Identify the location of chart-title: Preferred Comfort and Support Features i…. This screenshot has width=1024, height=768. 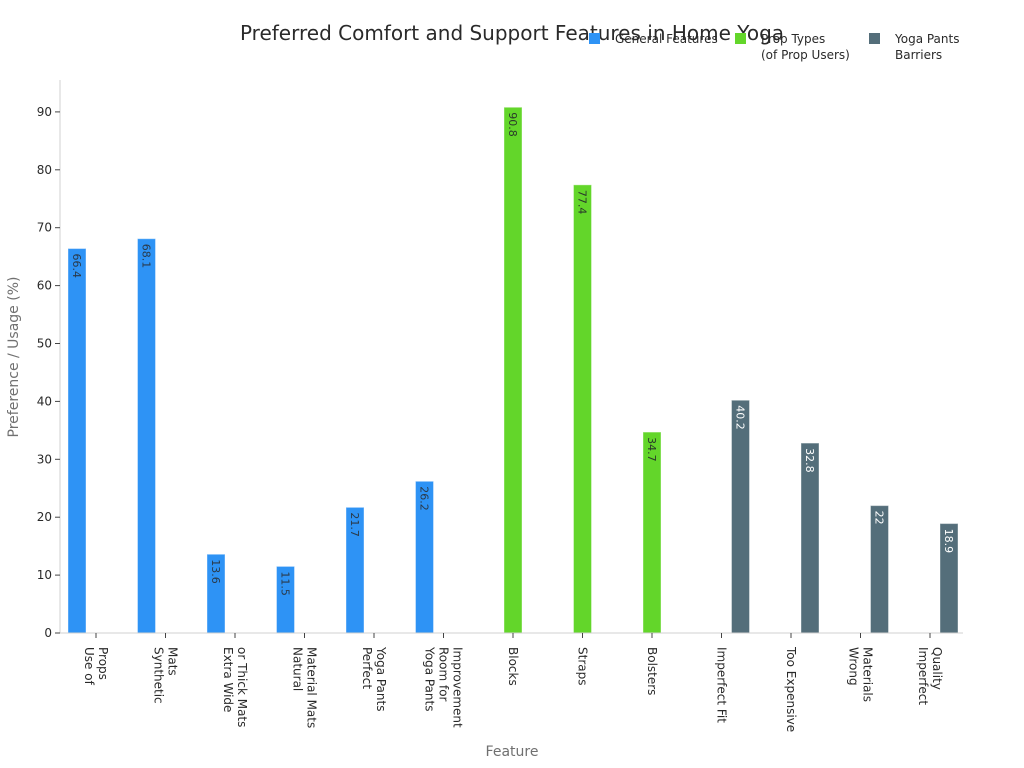
(512, 33).